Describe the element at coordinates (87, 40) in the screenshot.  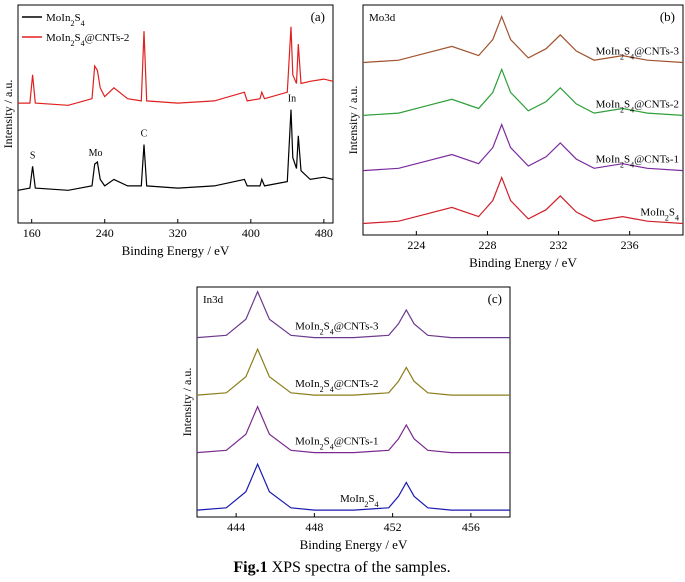
I see `legend-label: MoIn2S4@CNTs-2` at that location.